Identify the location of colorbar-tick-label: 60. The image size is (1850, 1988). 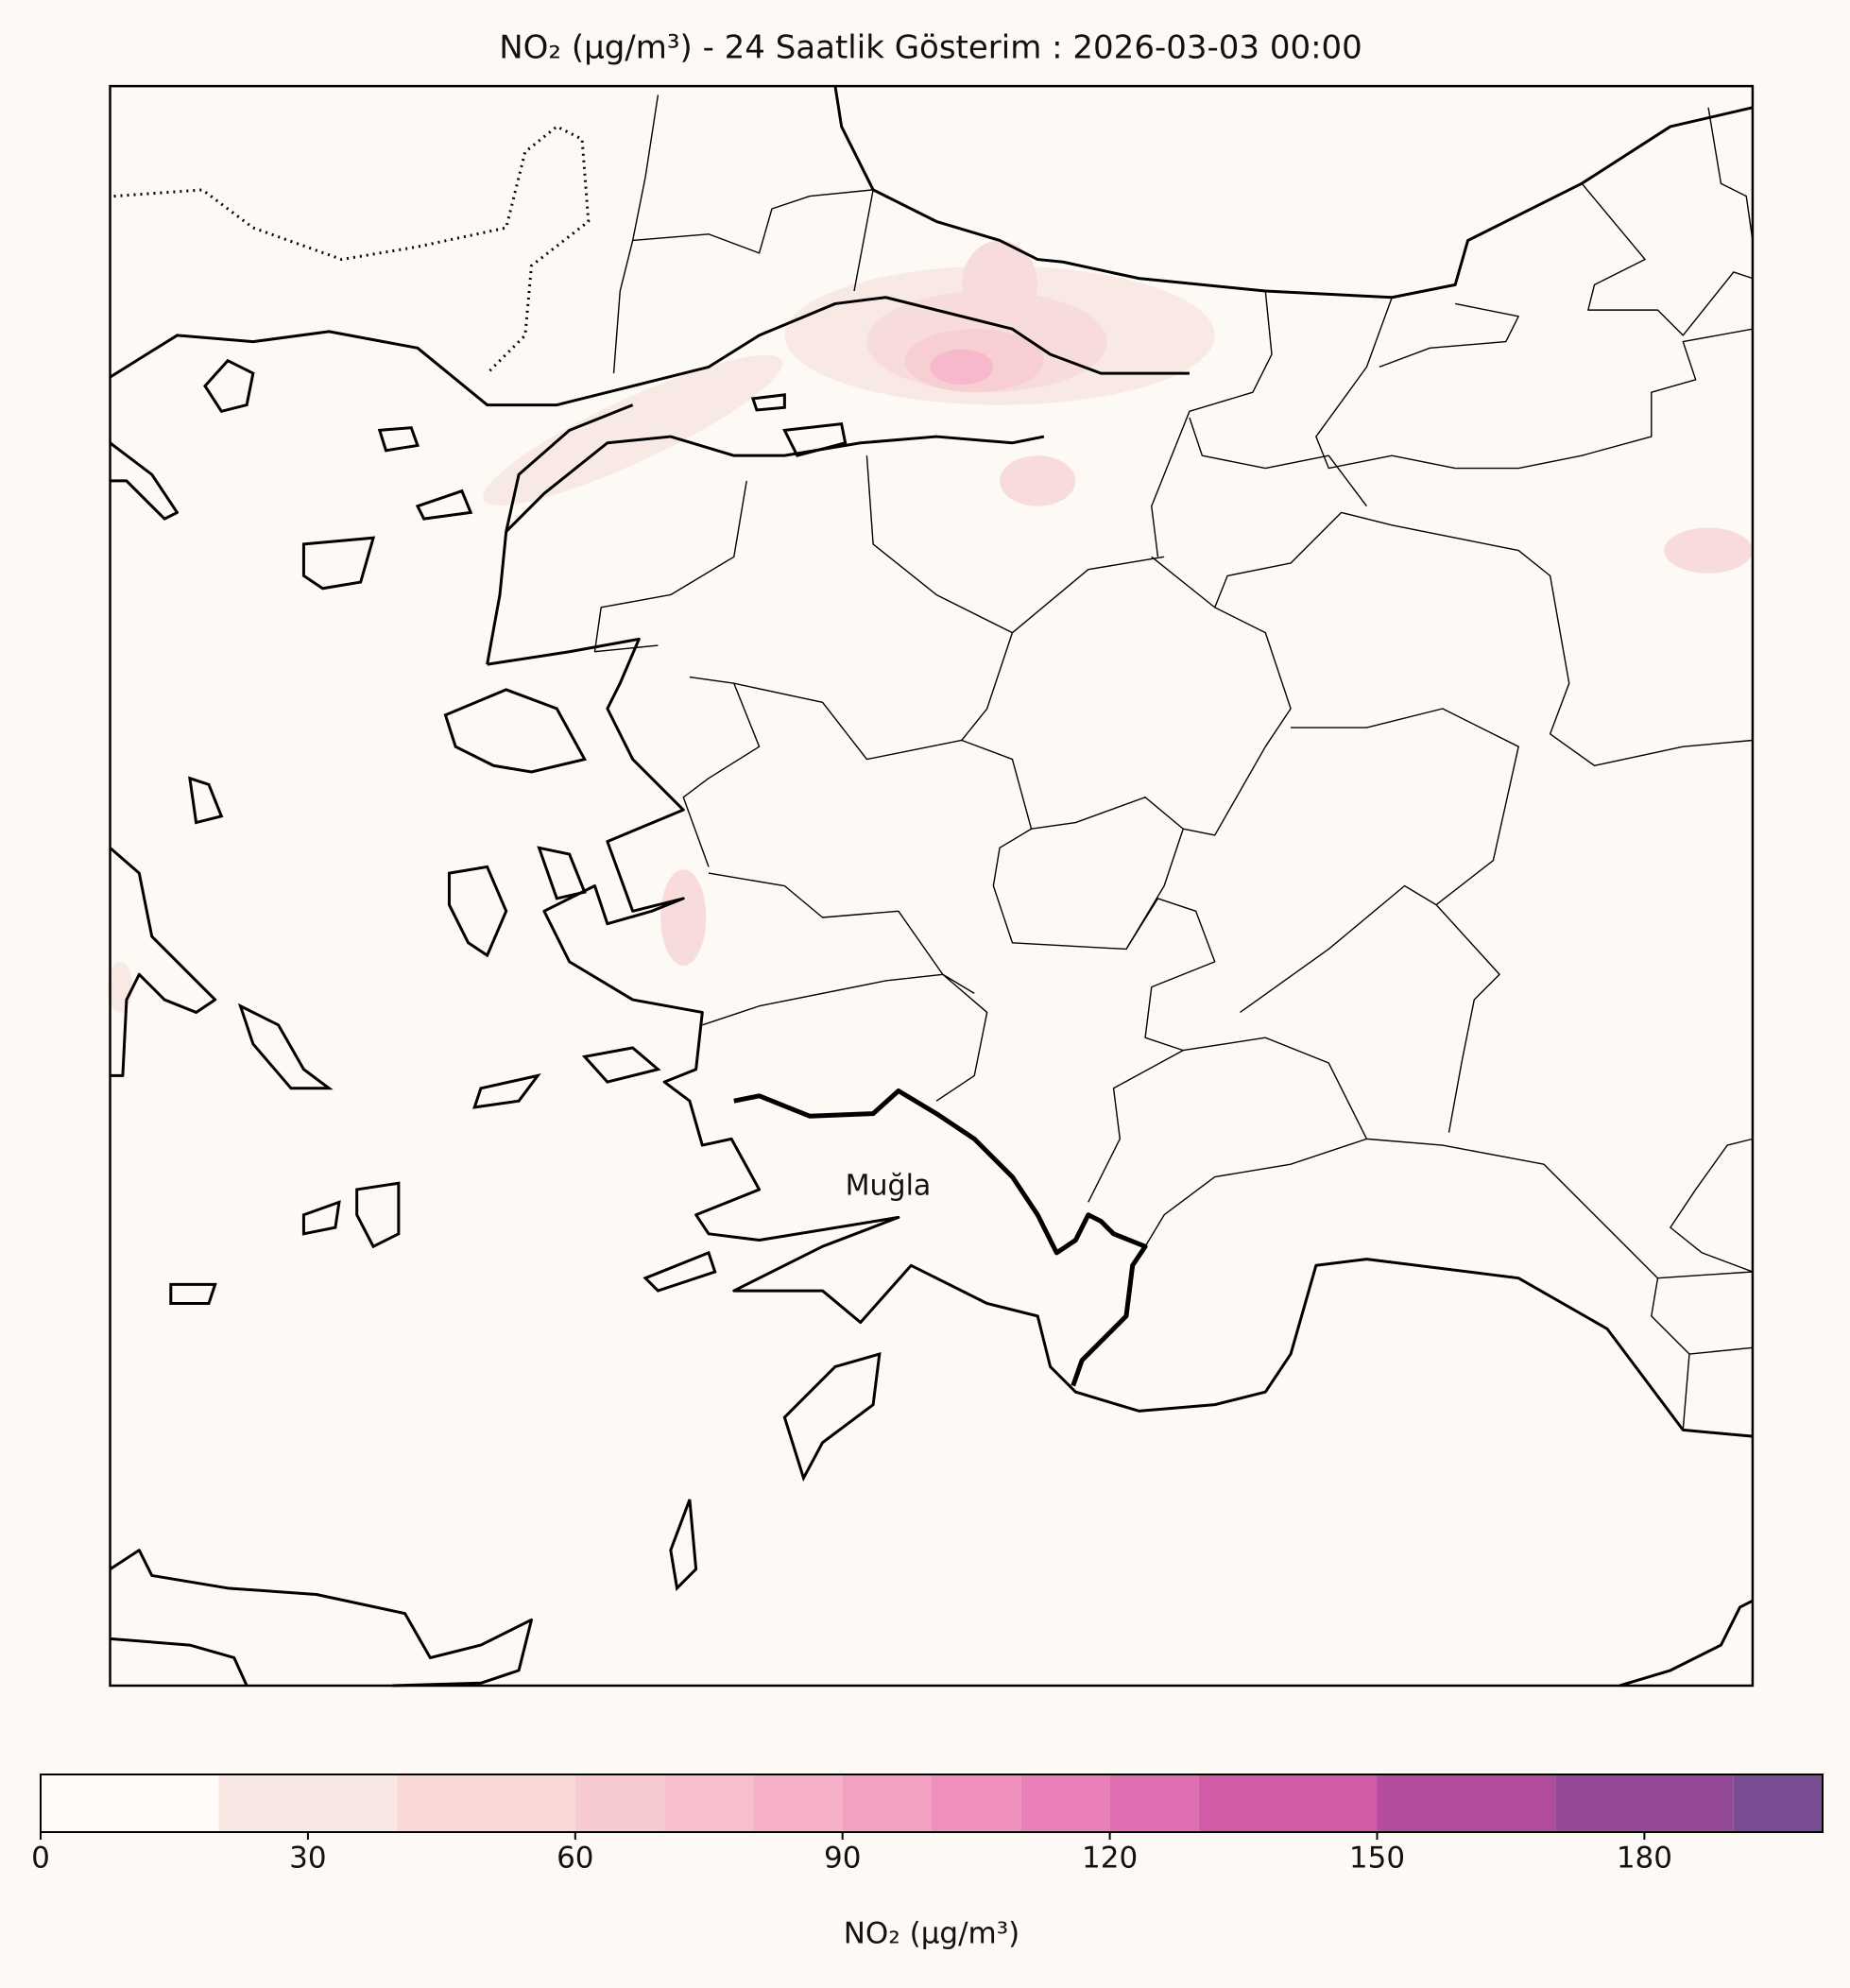
(575, 1859).